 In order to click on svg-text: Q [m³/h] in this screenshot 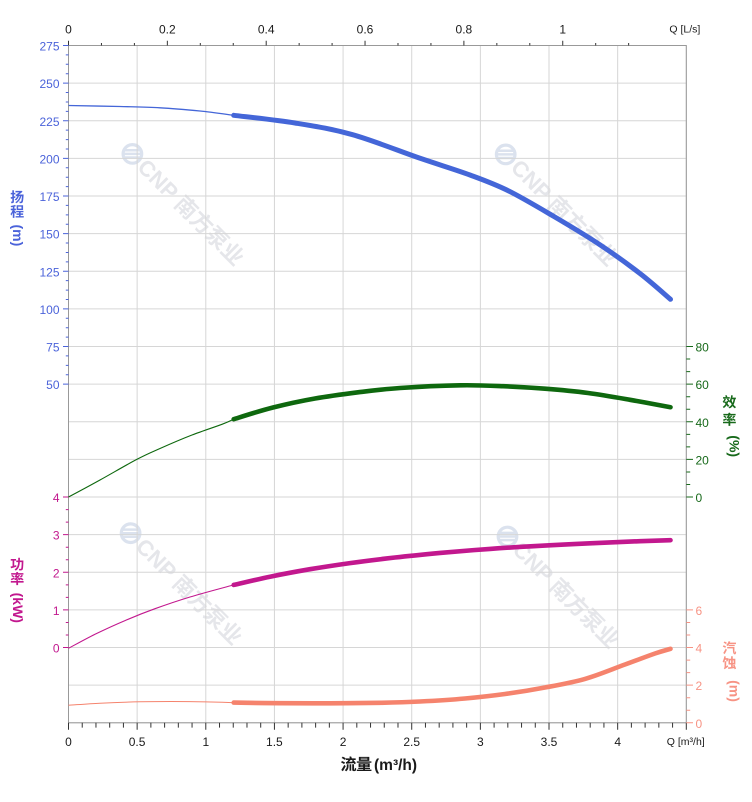, I will do `click(686, 742)`.